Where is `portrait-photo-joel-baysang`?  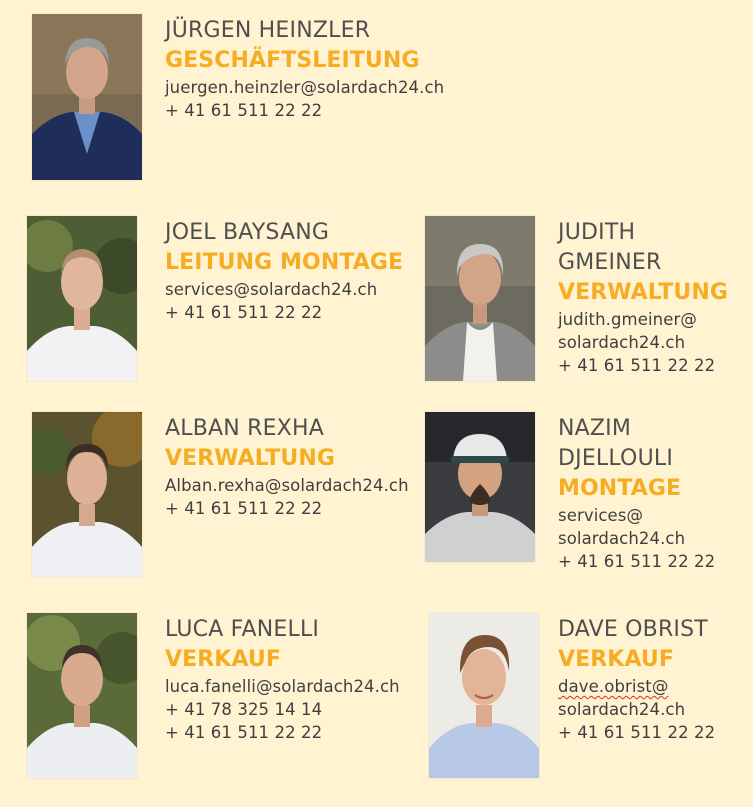
portrait-photo-joel-baysang is located at coordinates (82, 298).